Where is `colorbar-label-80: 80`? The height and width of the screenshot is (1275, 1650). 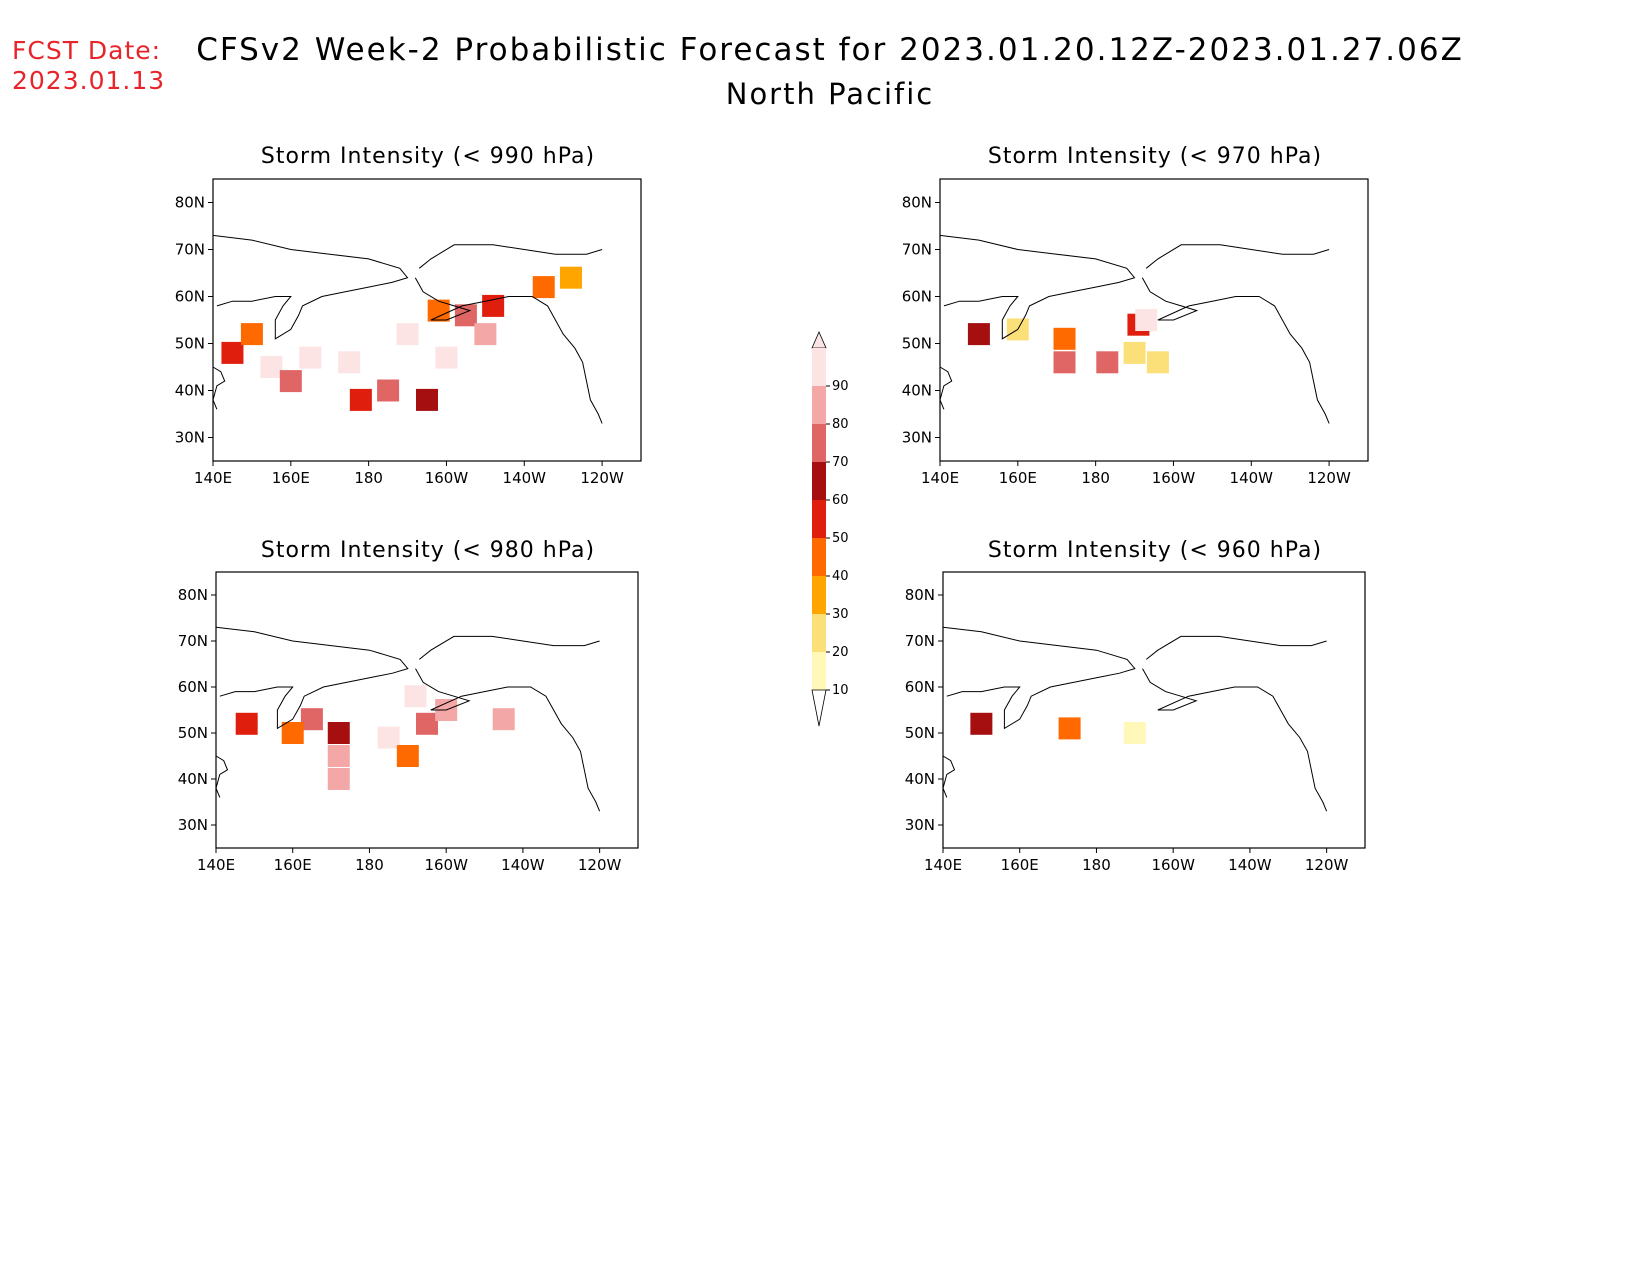
colorbar-label-80: 80 is located at coordinates (840, 424).